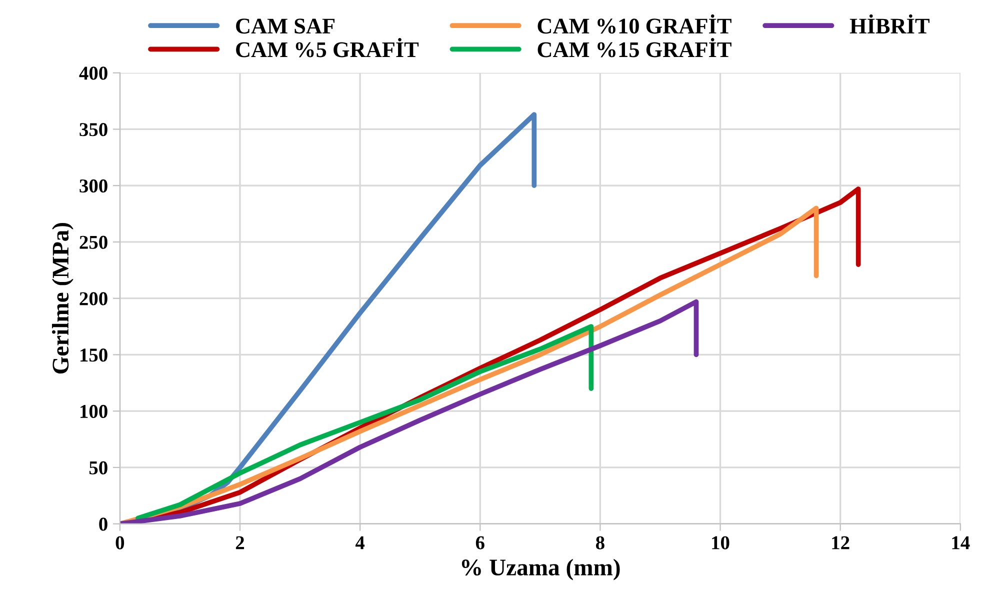 This screenshot has height=607, width=983. What do you see at coordinates (327, 48) in the screenshot?
I see `legend-label: CAM %5 GRAFİT` at bounding box center [327, 48].